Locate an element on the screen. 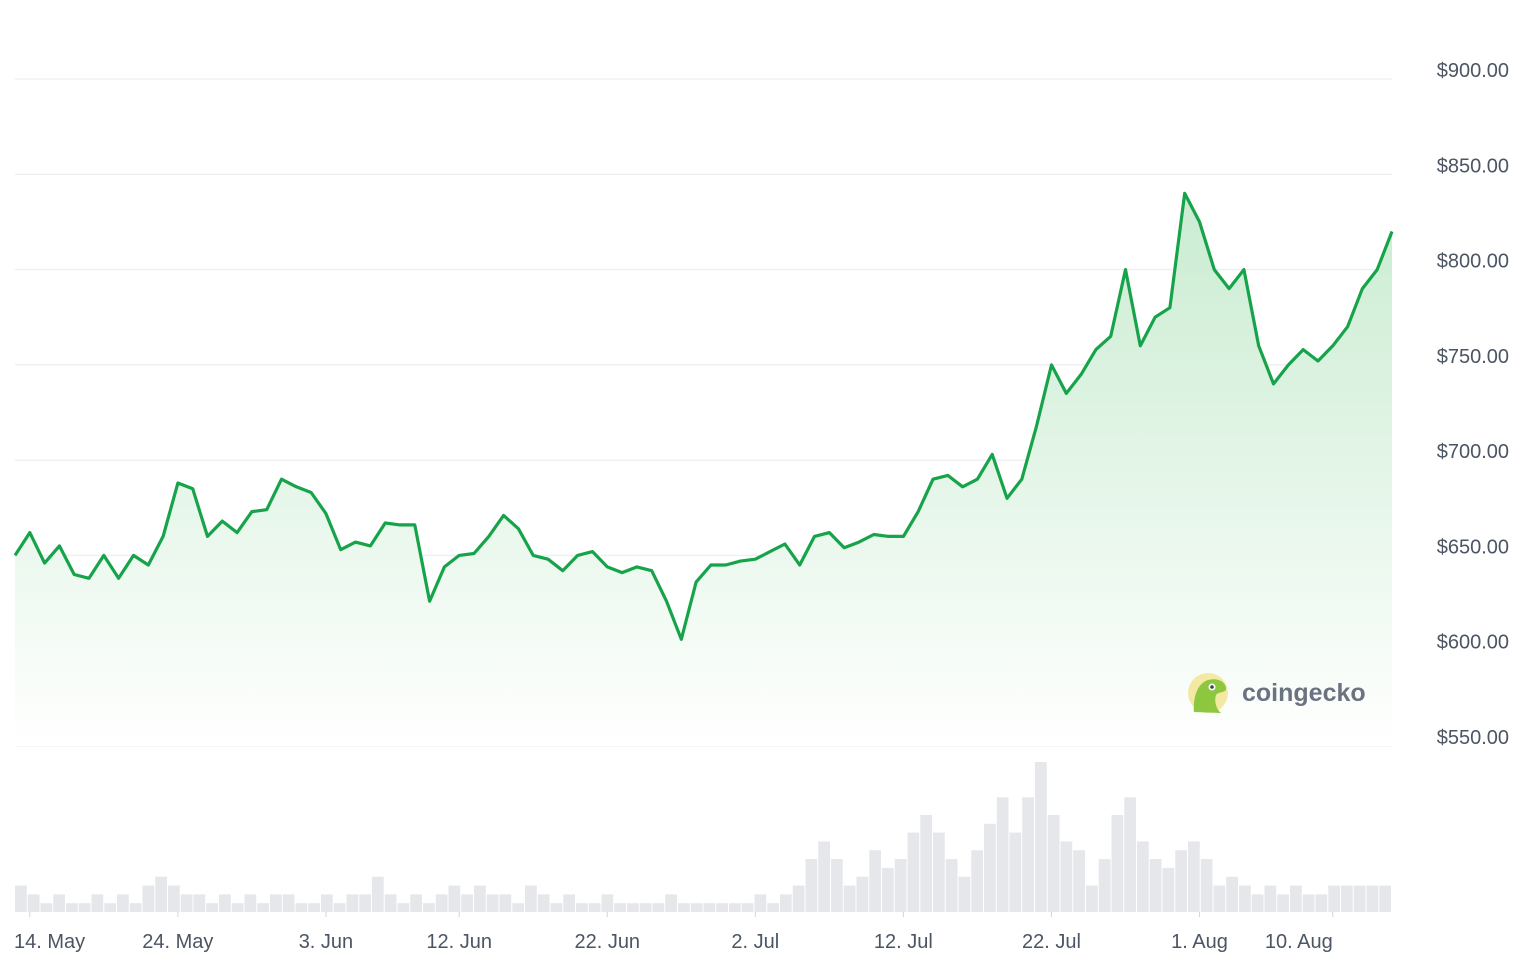  x-tick-label: 2. Jul is located at coordinates (755, 942).